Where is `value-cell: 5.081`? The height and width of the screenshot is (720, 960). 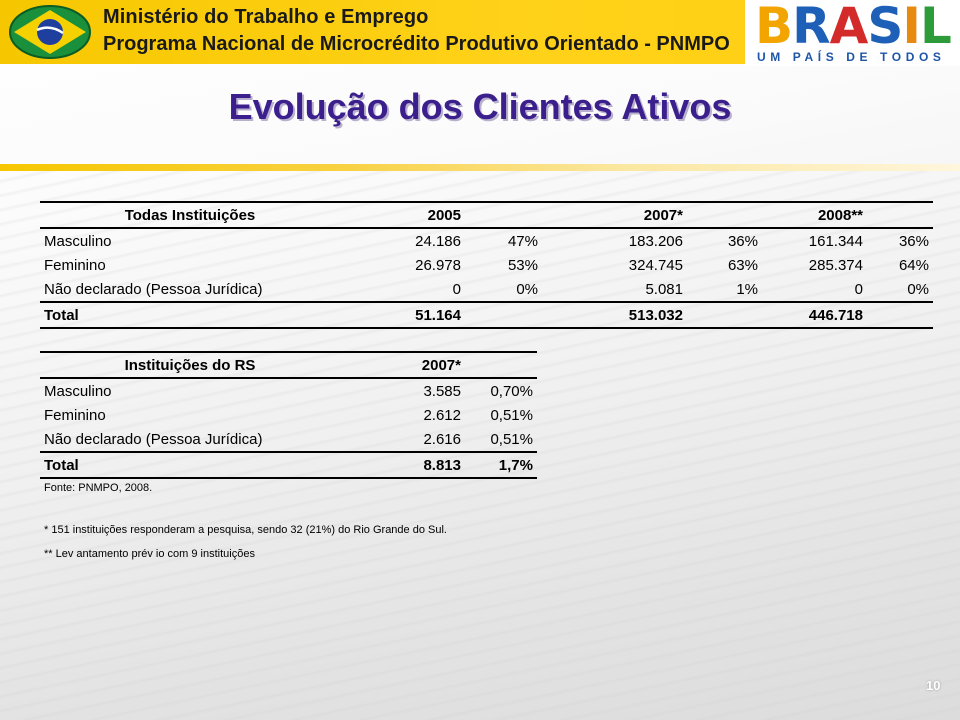 value-cell: 5.081 is located at coordinates (664, 289).